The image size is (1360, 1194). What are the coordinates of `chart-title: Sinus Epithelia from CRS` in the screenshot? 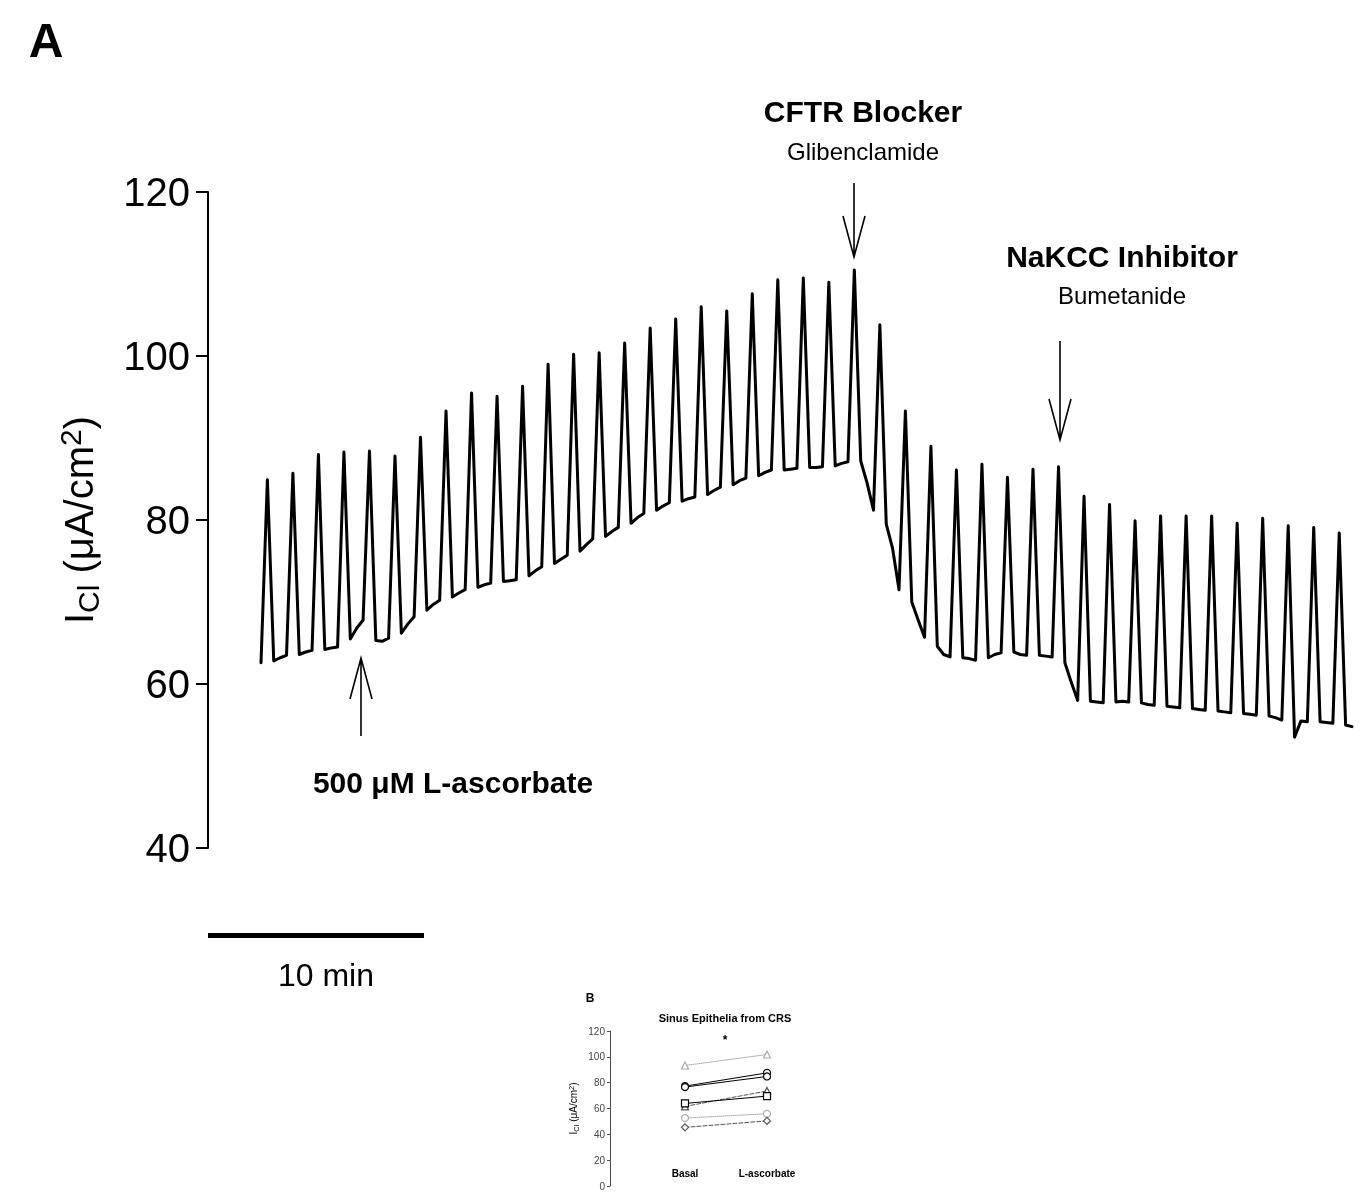 It's located at (725, 1018).